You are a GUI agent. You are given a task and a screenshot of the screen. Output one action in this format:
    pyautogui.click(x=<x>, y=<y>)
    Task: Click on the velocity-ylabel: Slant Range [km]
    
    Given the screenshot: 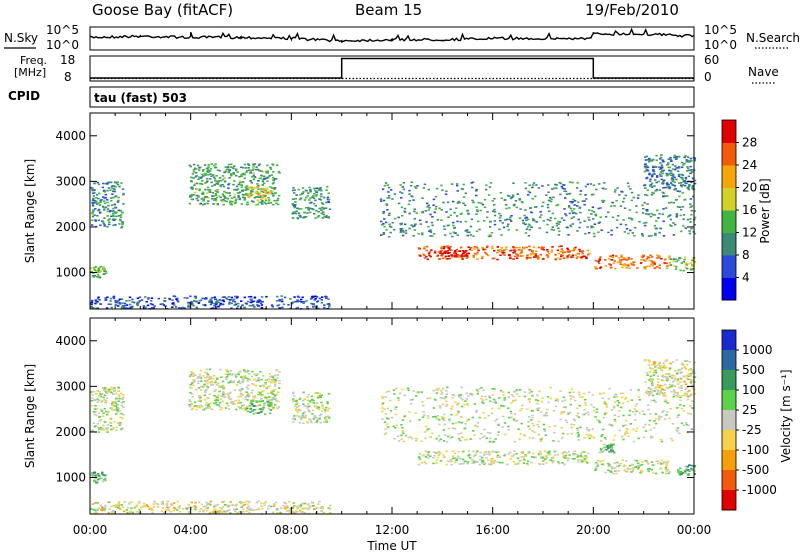 What is the action you would take?
    pyautogui.click(x=30, y=416)
    